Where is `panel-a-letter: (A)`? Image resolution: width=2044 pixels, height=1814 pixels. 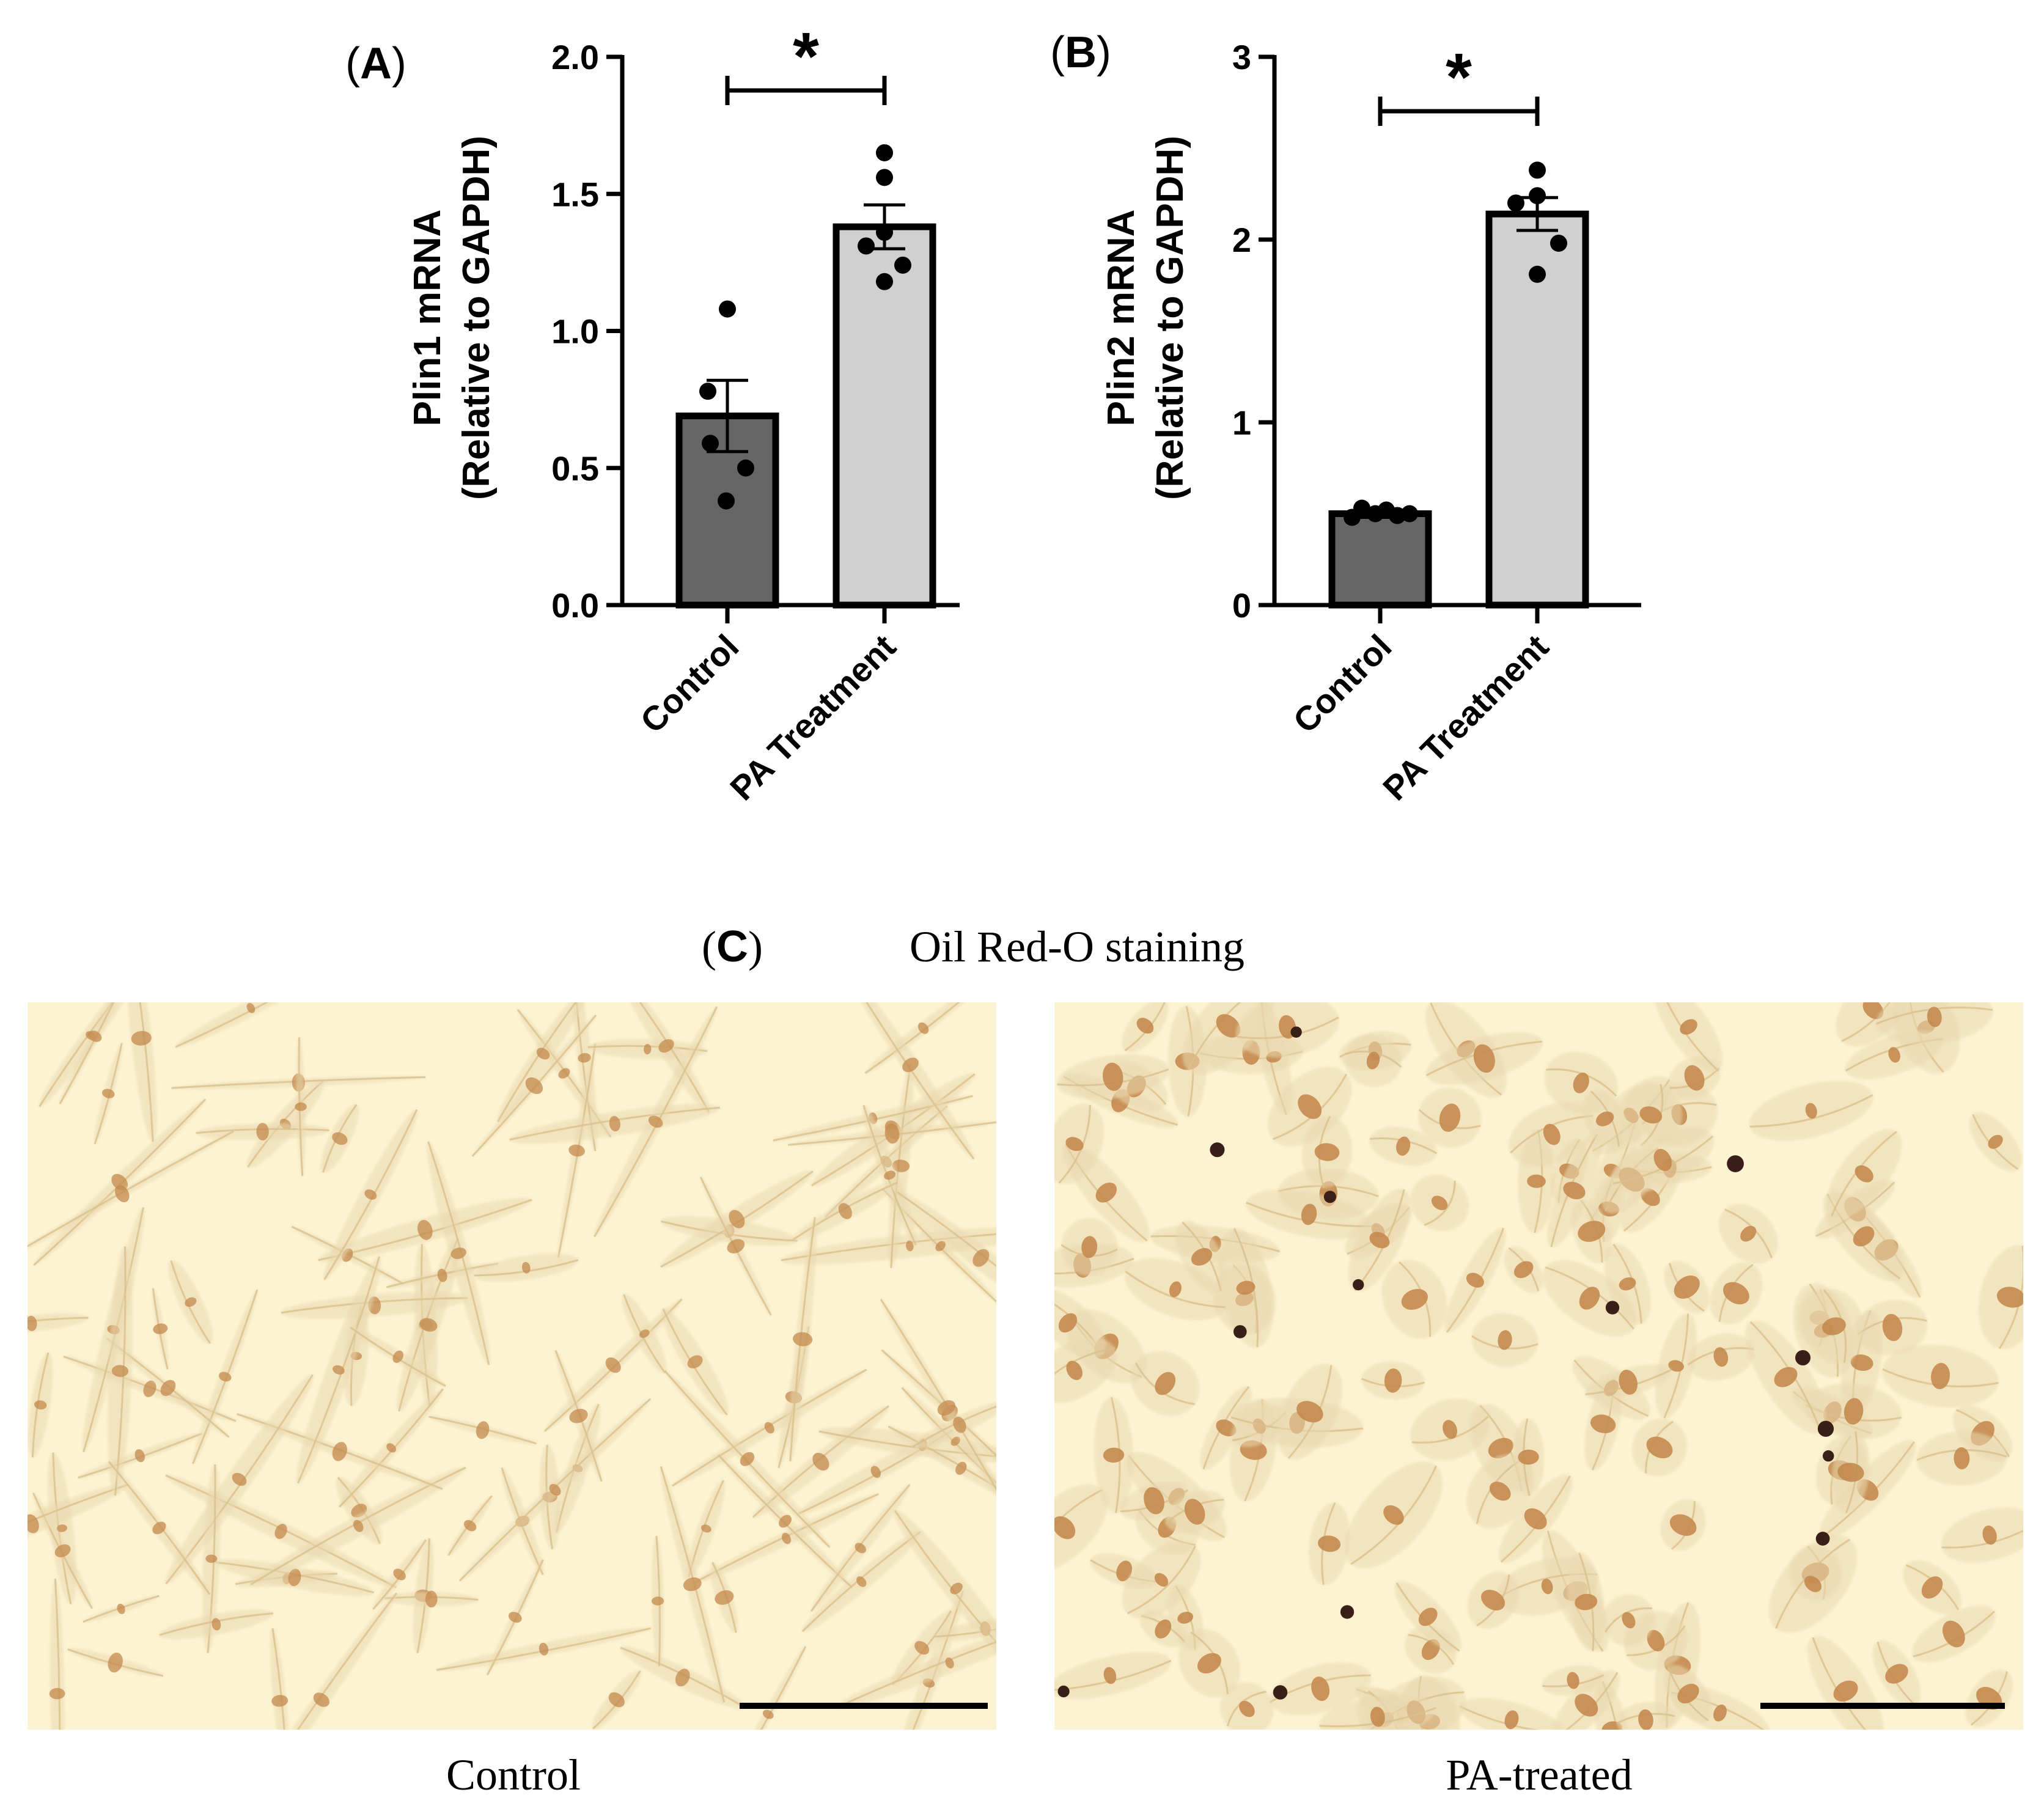 panel-a-letter: (A) is located at coordinates (375, 63).